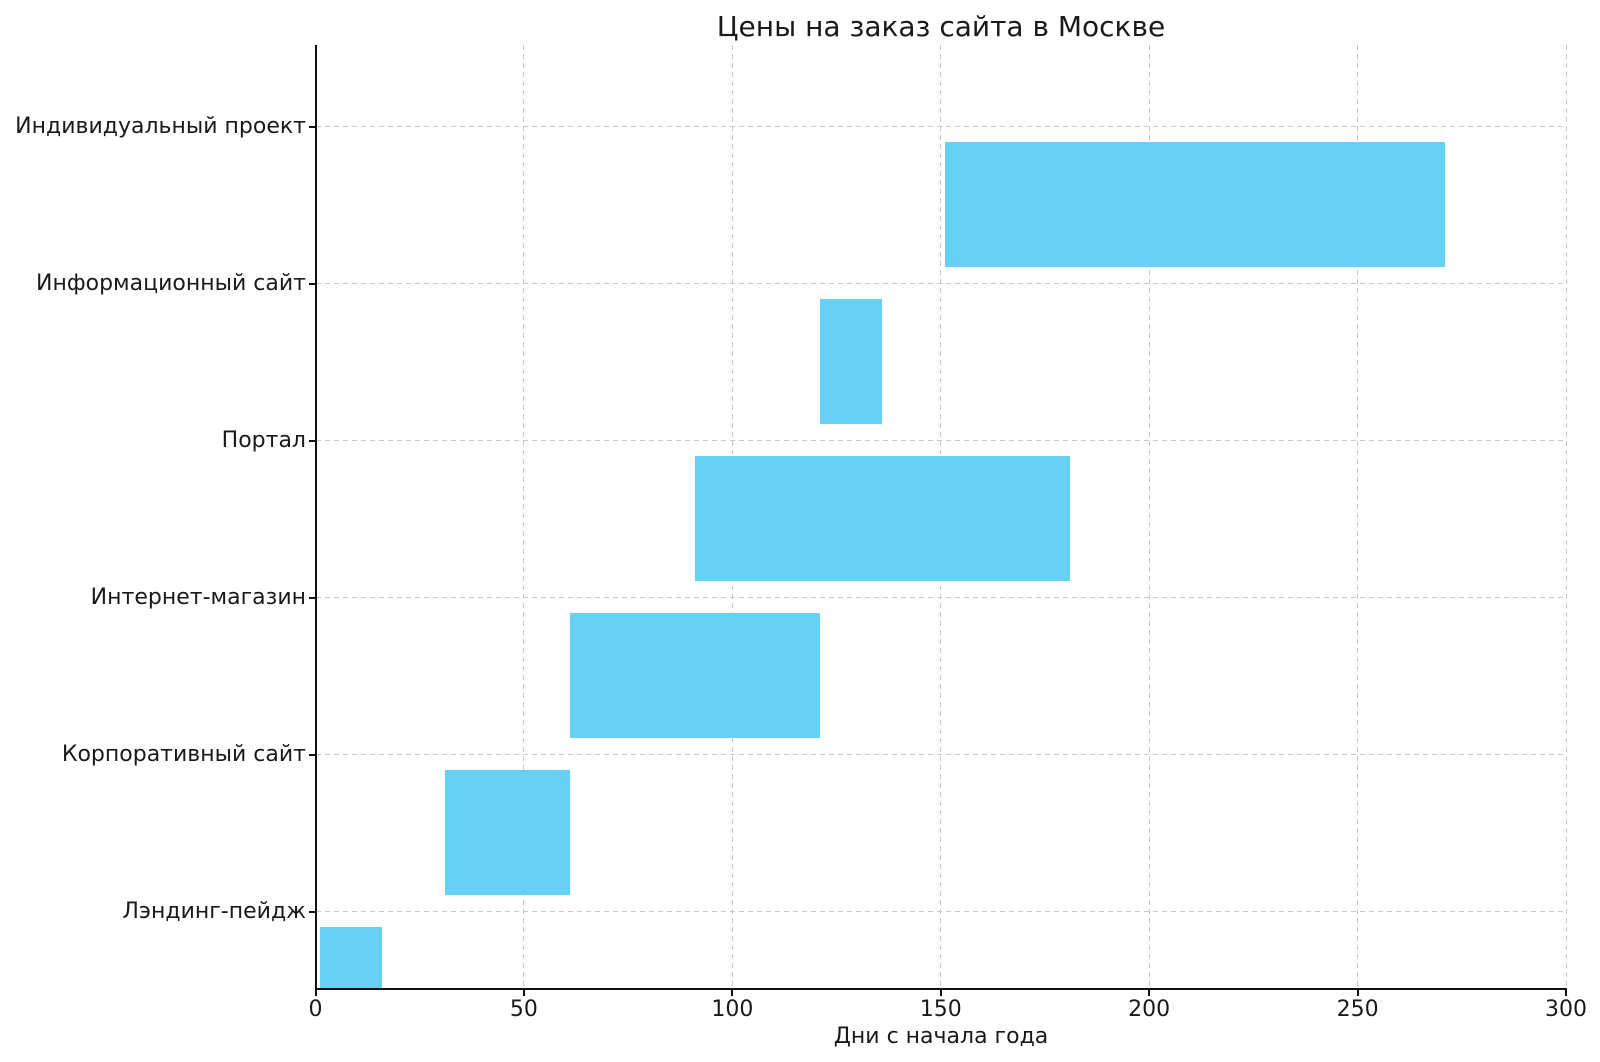 Image resolution: width=1600 pixels, height=1062 pixels. Describe the element at coordinates (183, 754) in the screenshot. I see `y-tick-label: Корпоративный сайт` at that location.